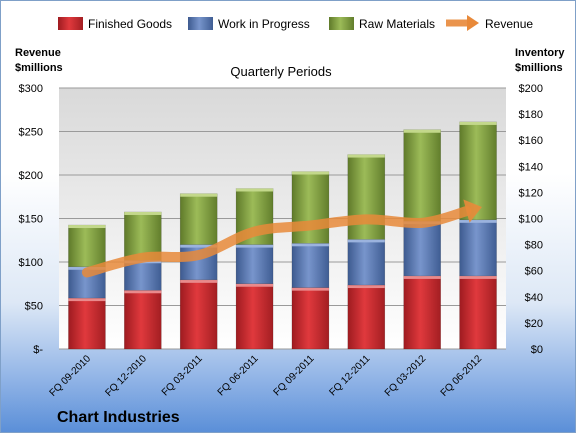 Image resolution: width=576 pixels, height=433 pixels. I want to click on legend-label-raw-materials: Raw Materials, so click(397, 24).